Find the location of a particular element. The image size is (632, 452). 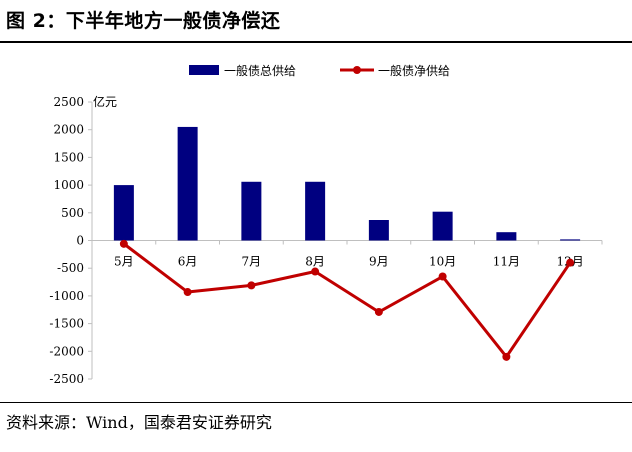

x-tick-label: 11月 is located at coordinates (506, 262).